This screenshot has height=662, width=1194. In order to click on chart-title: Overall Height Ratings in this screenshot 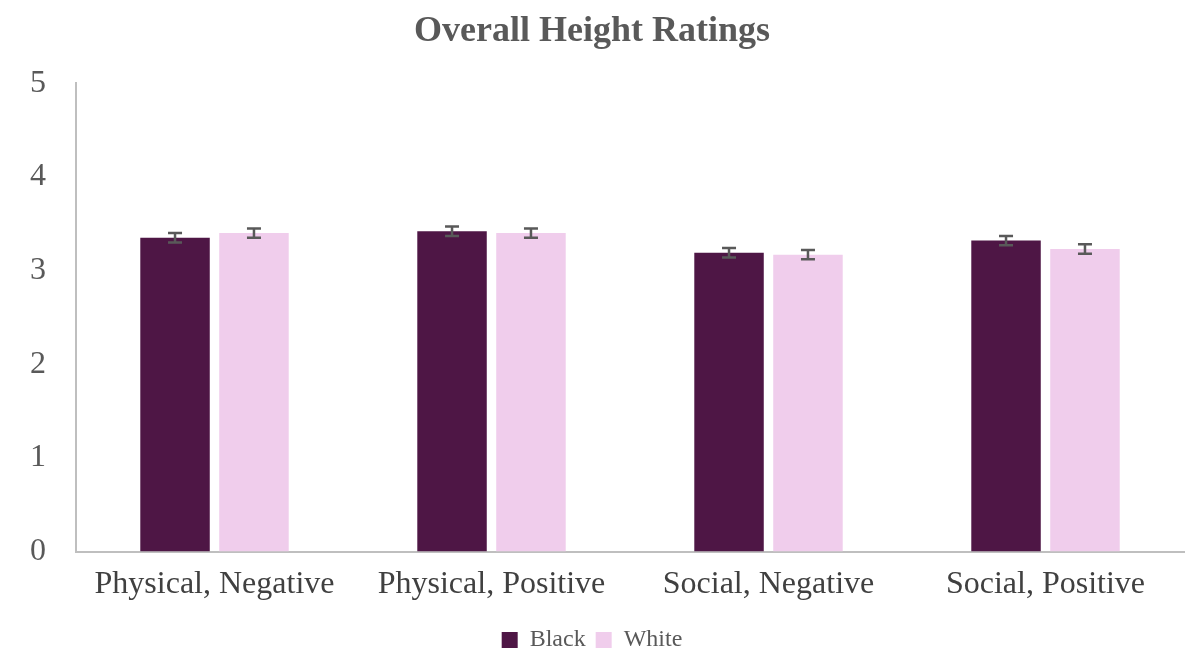, I will do `click(592, 28)`.